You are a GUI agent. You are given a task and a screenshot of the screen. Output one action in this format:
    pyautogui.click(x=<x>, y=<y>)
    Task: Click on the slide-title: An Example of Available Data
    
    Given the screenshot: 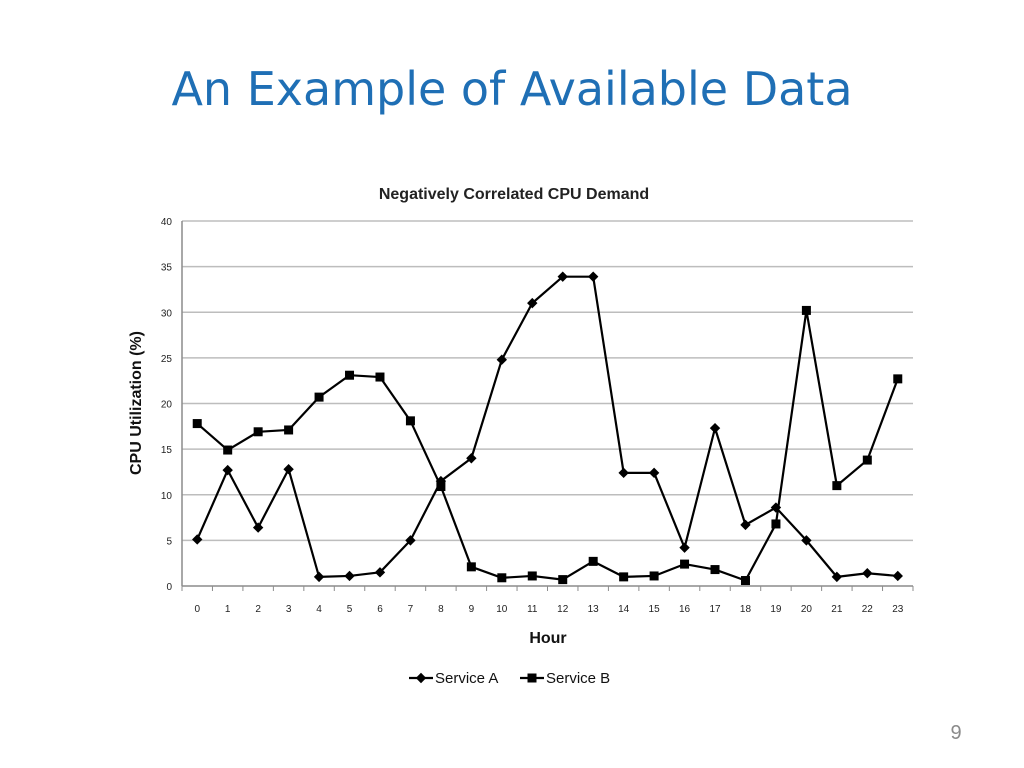 What is the action you would take?
    pyautogui.click(x=512, y=89)
    